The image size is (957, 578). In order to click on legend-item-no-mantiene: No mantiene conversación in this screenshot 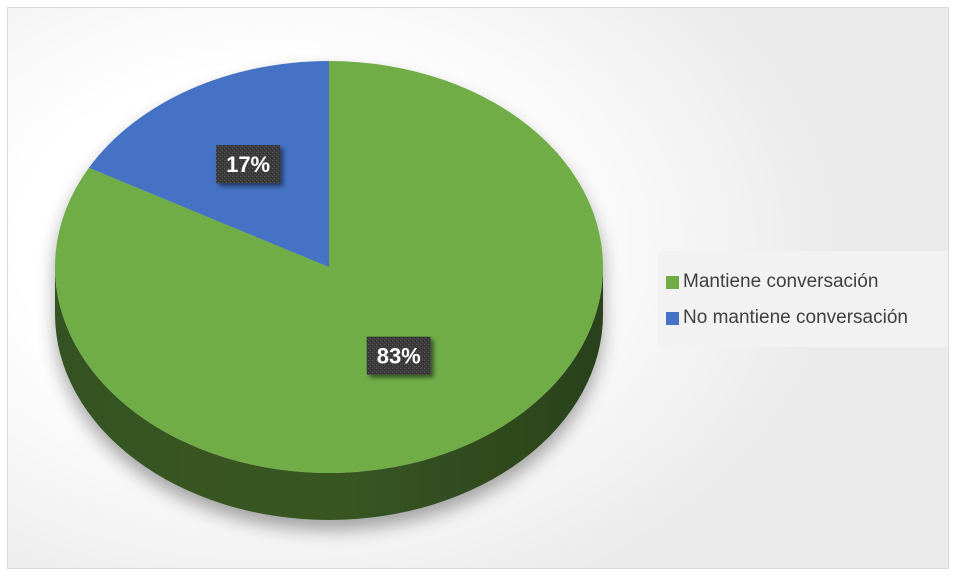, I will do `click(807, 318)`.